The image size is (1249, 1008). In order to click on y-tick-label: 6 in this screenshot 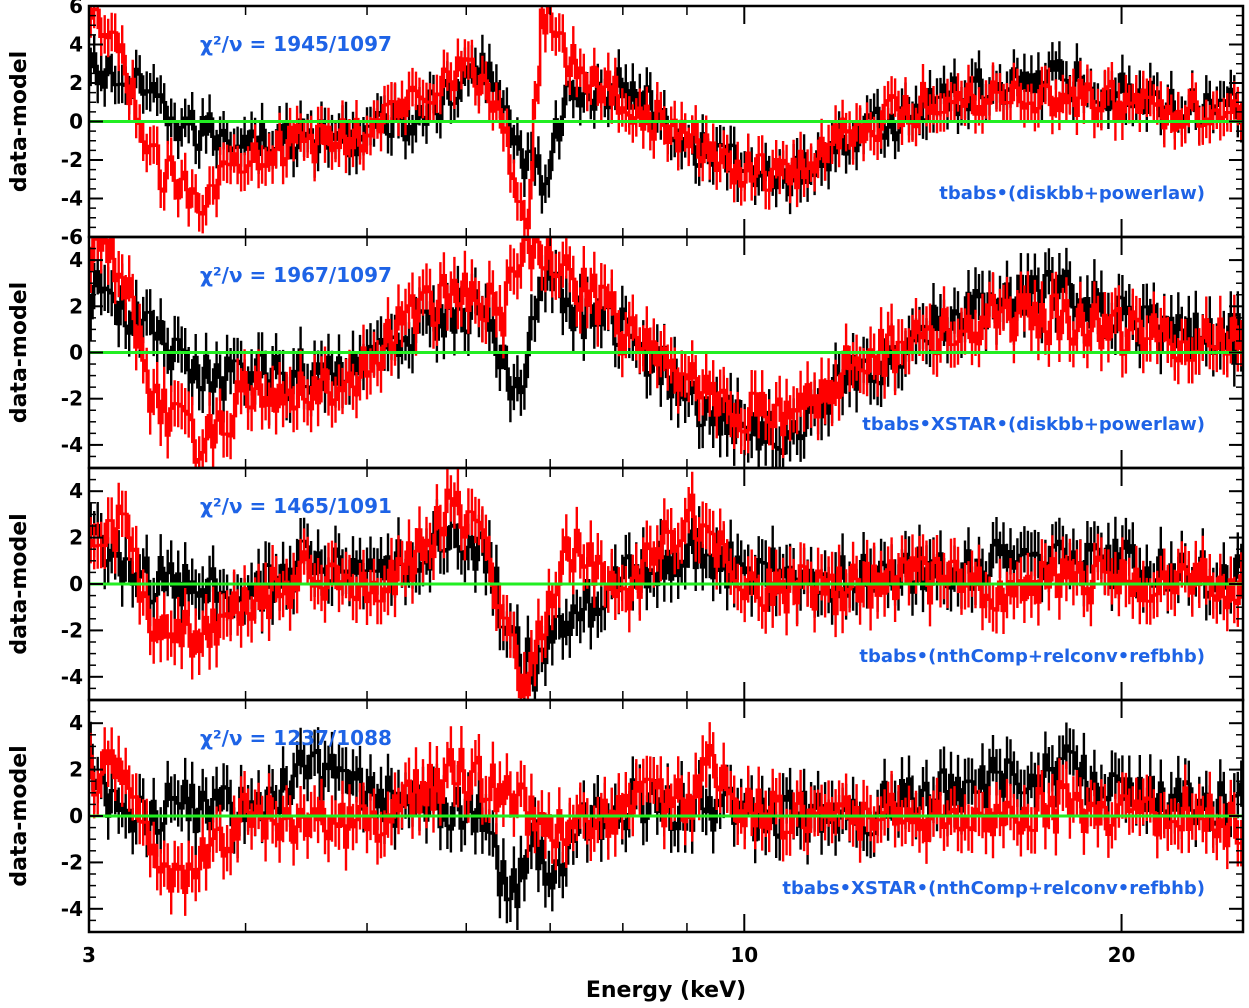, I will do `click(76, 9)`.